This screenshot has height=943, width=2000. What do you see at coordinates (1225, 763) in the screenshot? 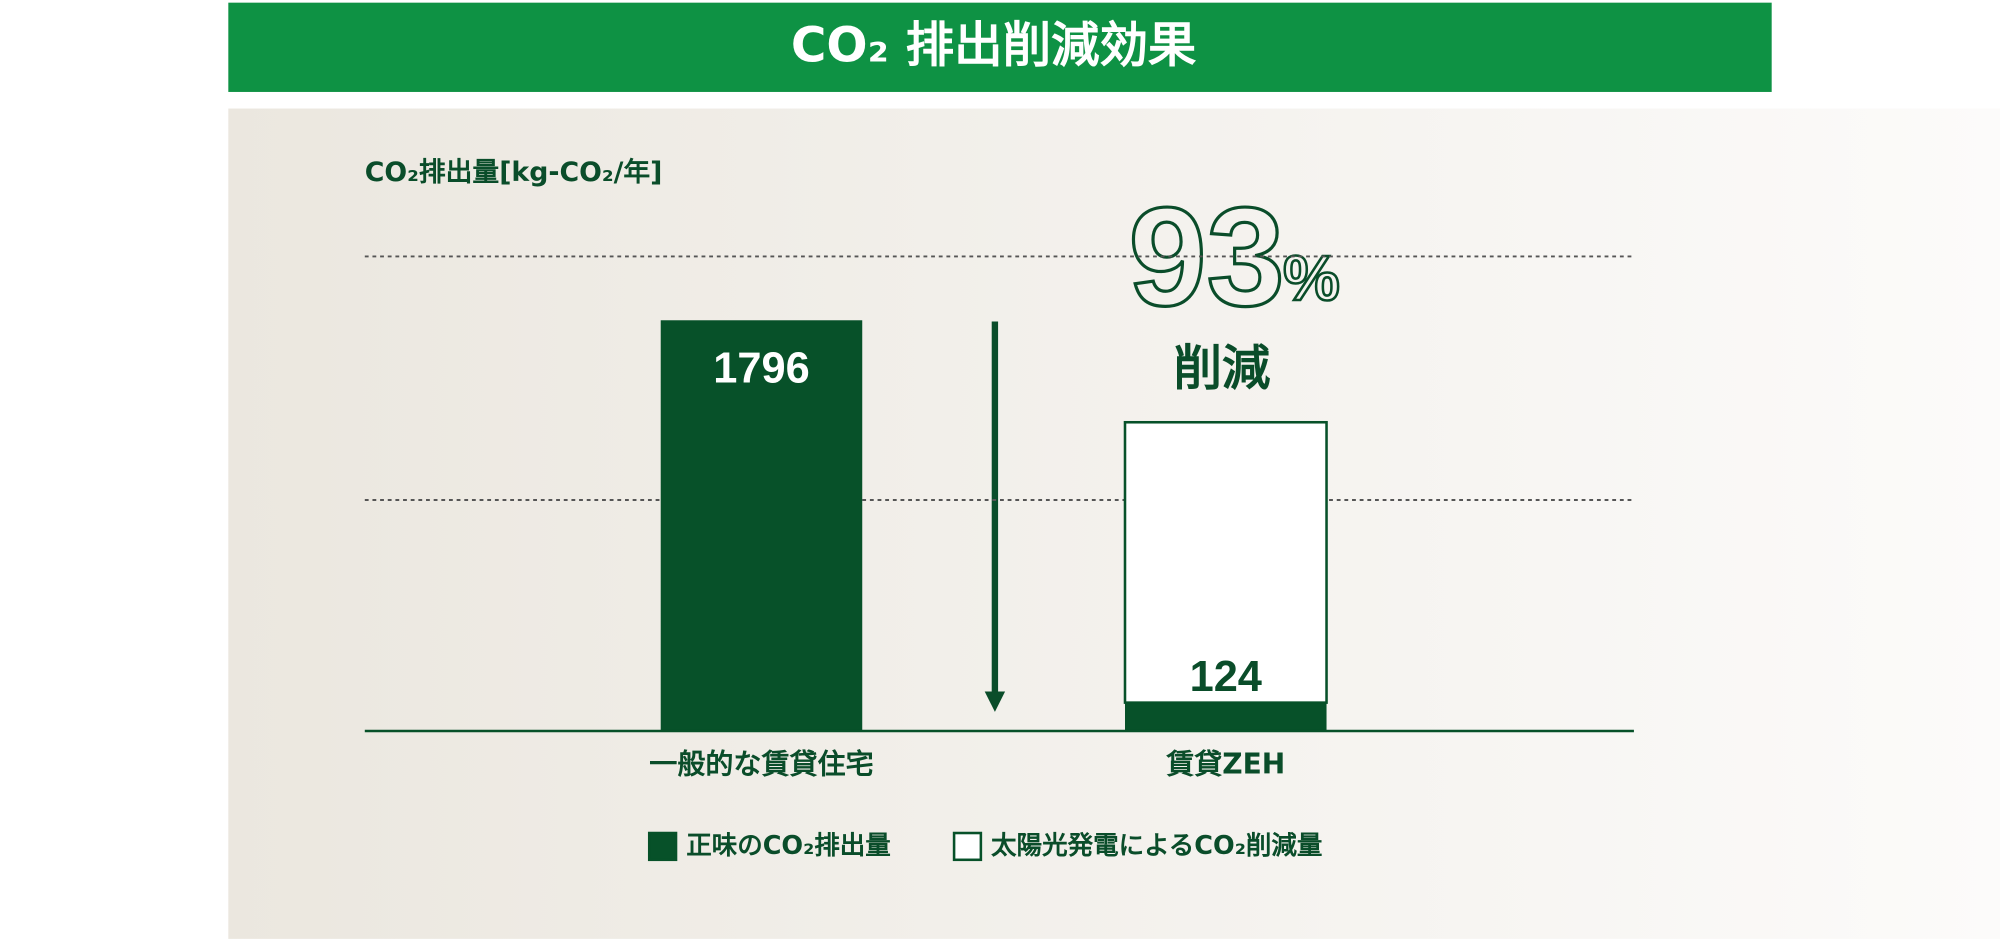
I see `x-tick-label: 賃貸ZEH` at bounding box center [1225, 763].